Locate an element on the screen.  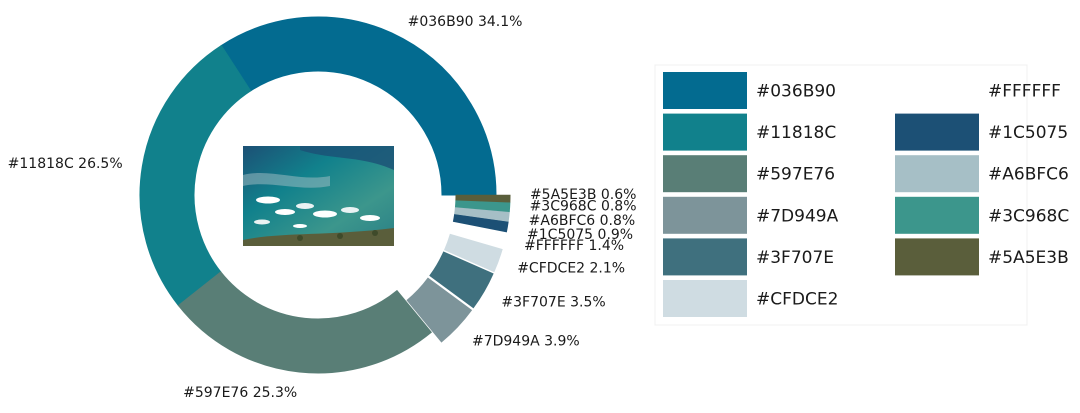
legend-swatch-11818c is located at coordinates (705, 132).